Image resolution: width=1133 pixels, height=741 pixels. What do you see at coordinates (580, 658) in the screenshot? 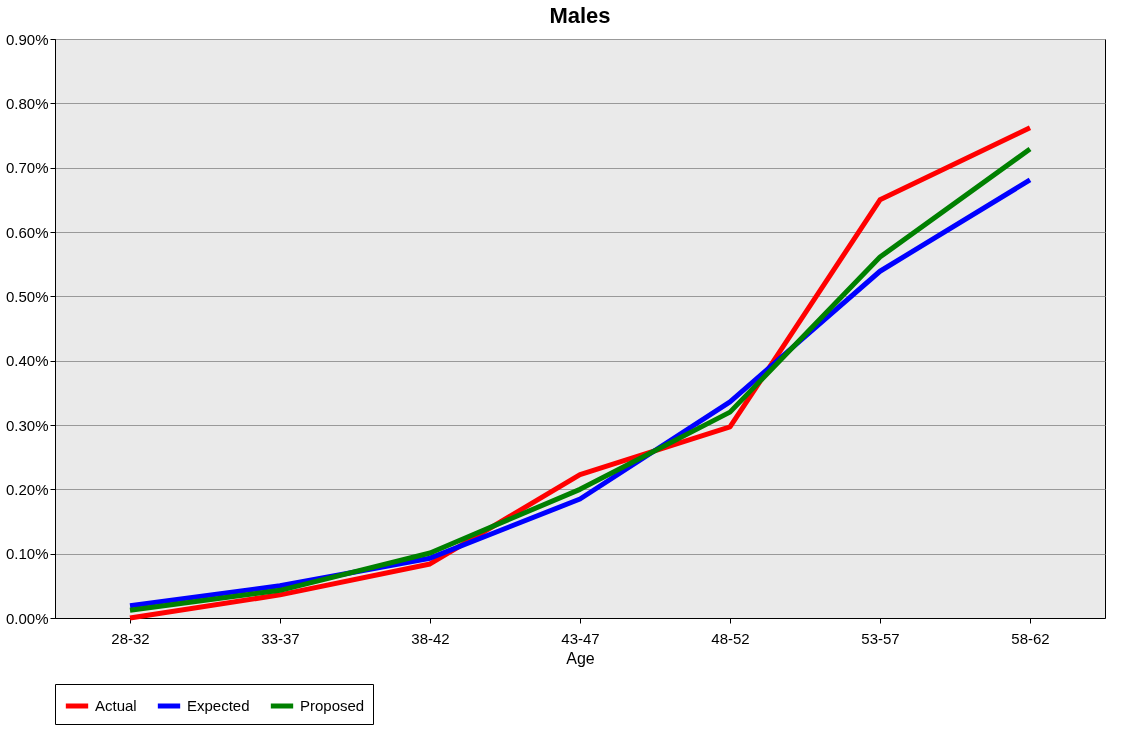
I see `x-axis-title: Age` at bounding box center [580, 658].